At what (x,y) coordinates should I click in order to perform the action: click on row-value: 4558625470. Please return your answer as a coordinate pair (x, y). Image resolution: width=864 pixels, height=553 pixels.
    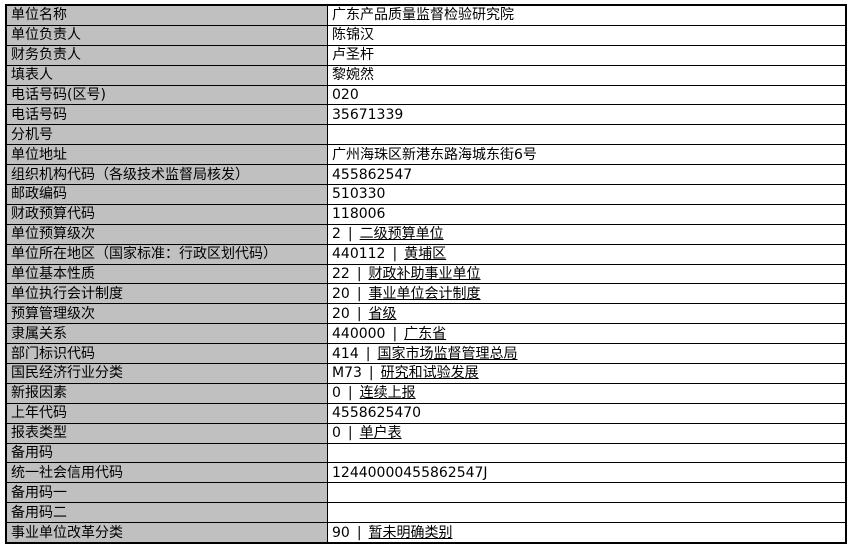
    Looking at the image, I should click on (587, 413).